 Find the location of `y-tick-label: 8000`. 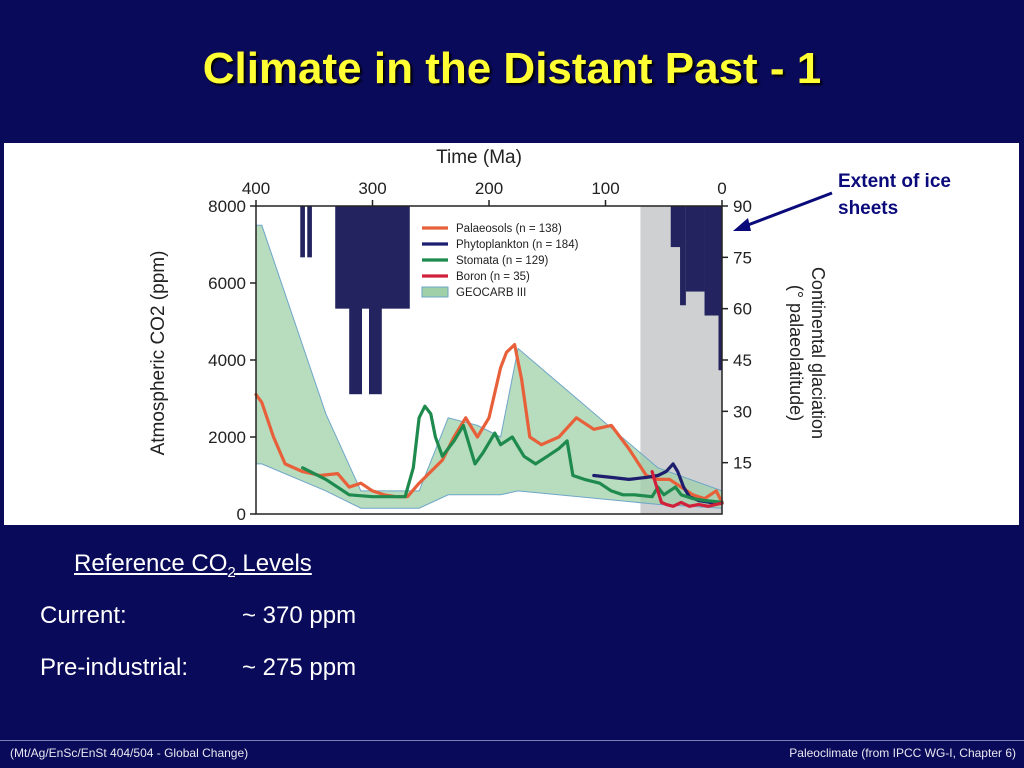

y-tick-label: 8000 is located at coordinates (227, 206).